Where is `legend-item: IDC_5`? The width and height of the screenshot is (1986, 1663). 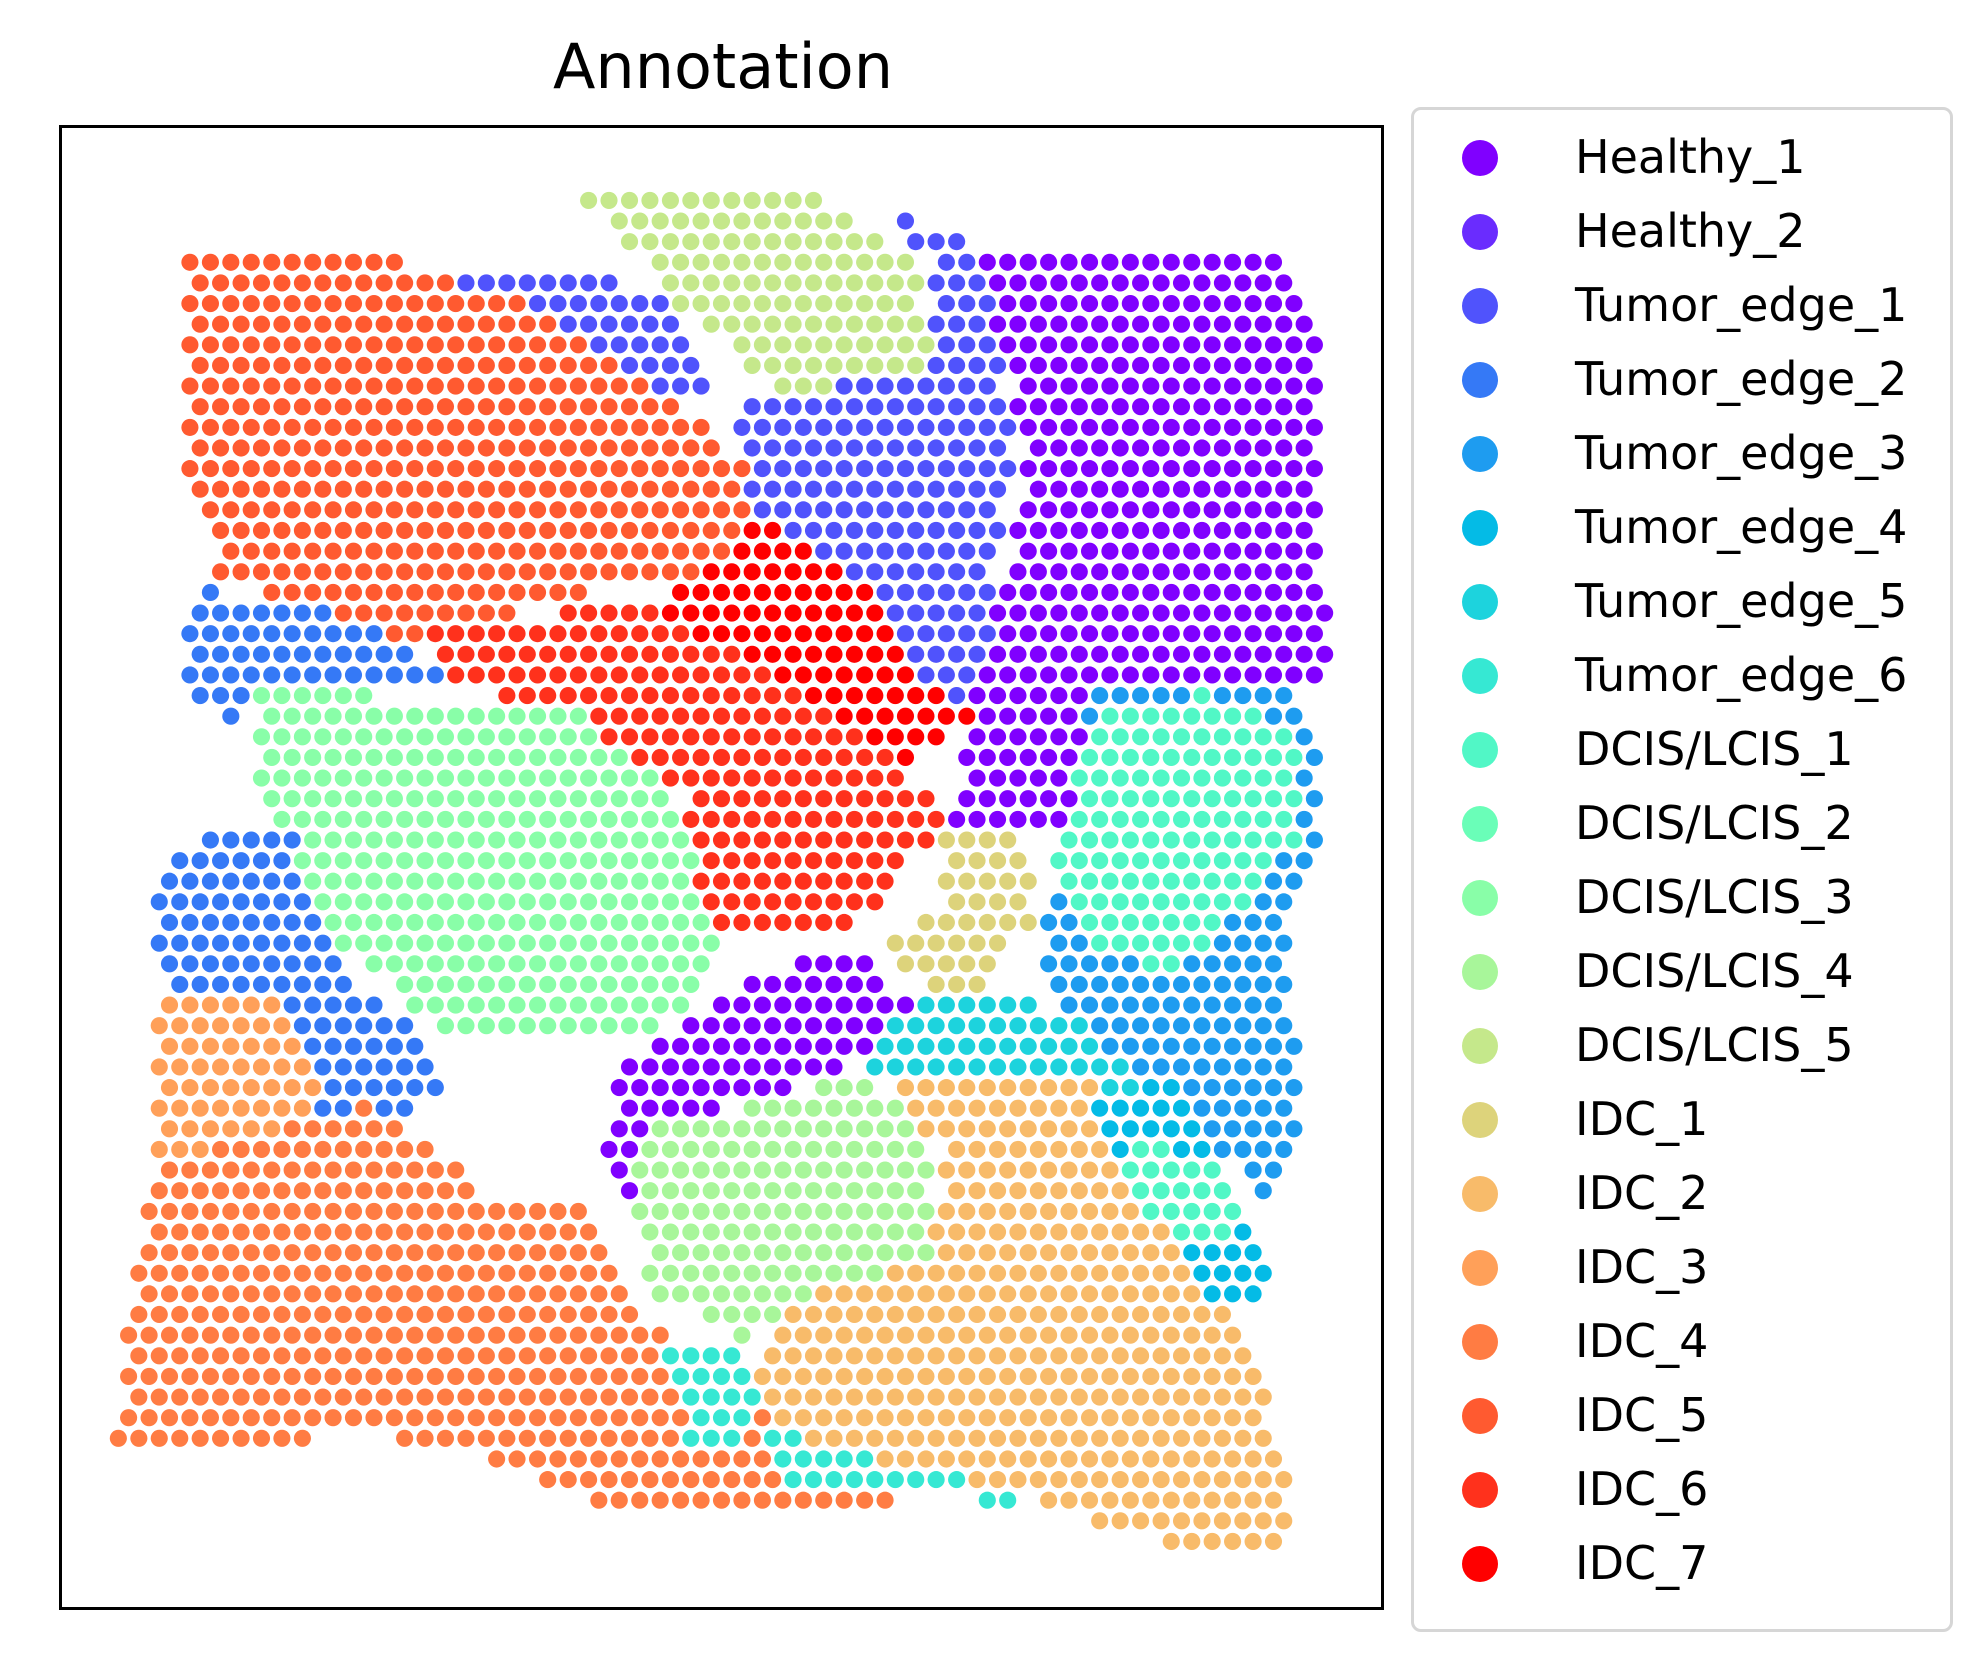 legend-item: IDC_5 is located at coordinates (1682, 1415).